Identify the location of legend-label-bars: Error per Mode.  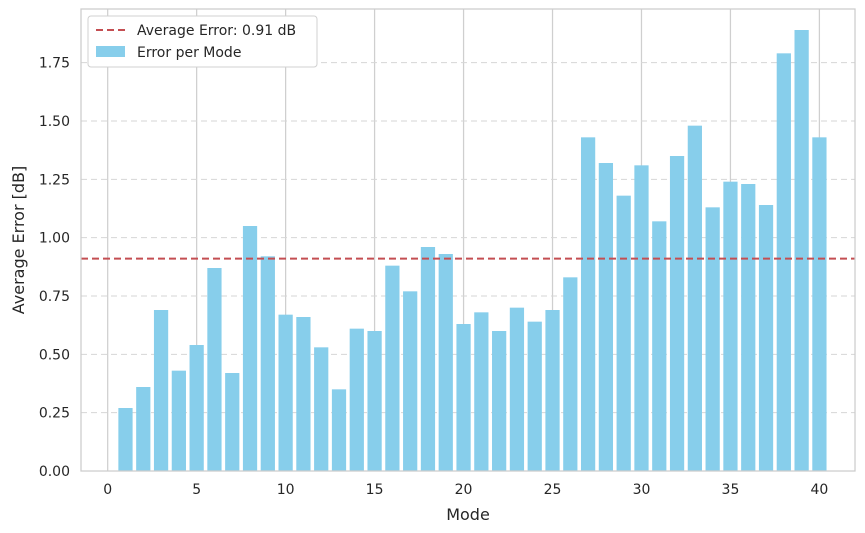
(189, 53).